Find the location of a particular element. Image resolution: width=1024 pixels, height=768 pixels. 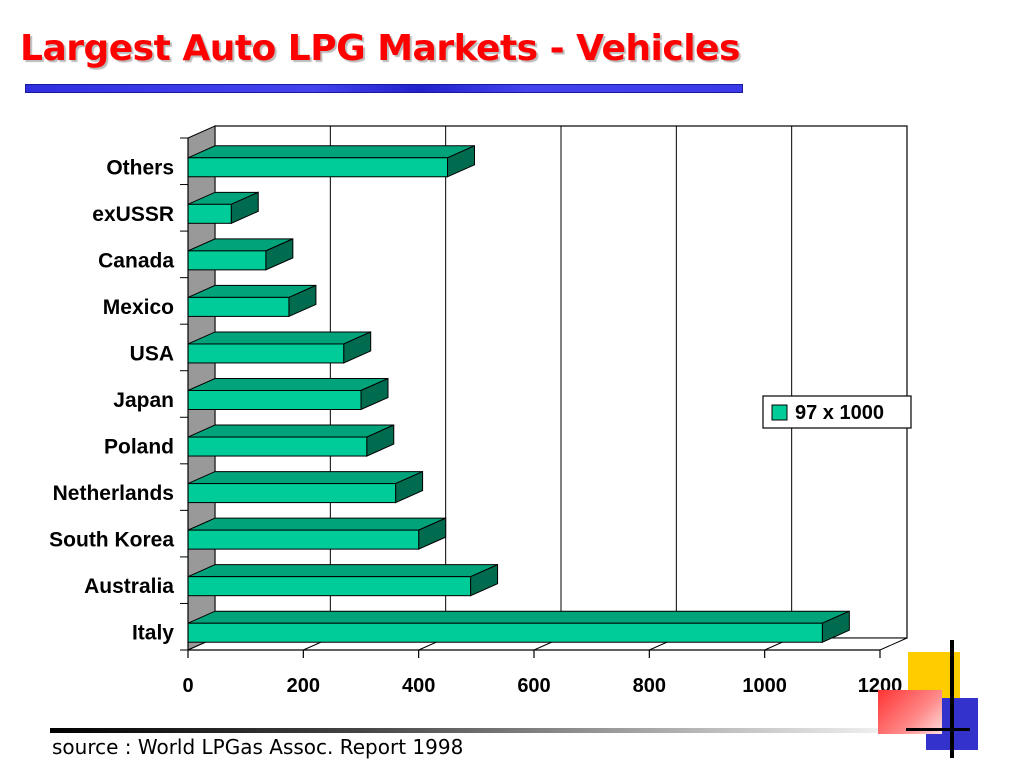

bar-australia is located at coordinates (343, 580).